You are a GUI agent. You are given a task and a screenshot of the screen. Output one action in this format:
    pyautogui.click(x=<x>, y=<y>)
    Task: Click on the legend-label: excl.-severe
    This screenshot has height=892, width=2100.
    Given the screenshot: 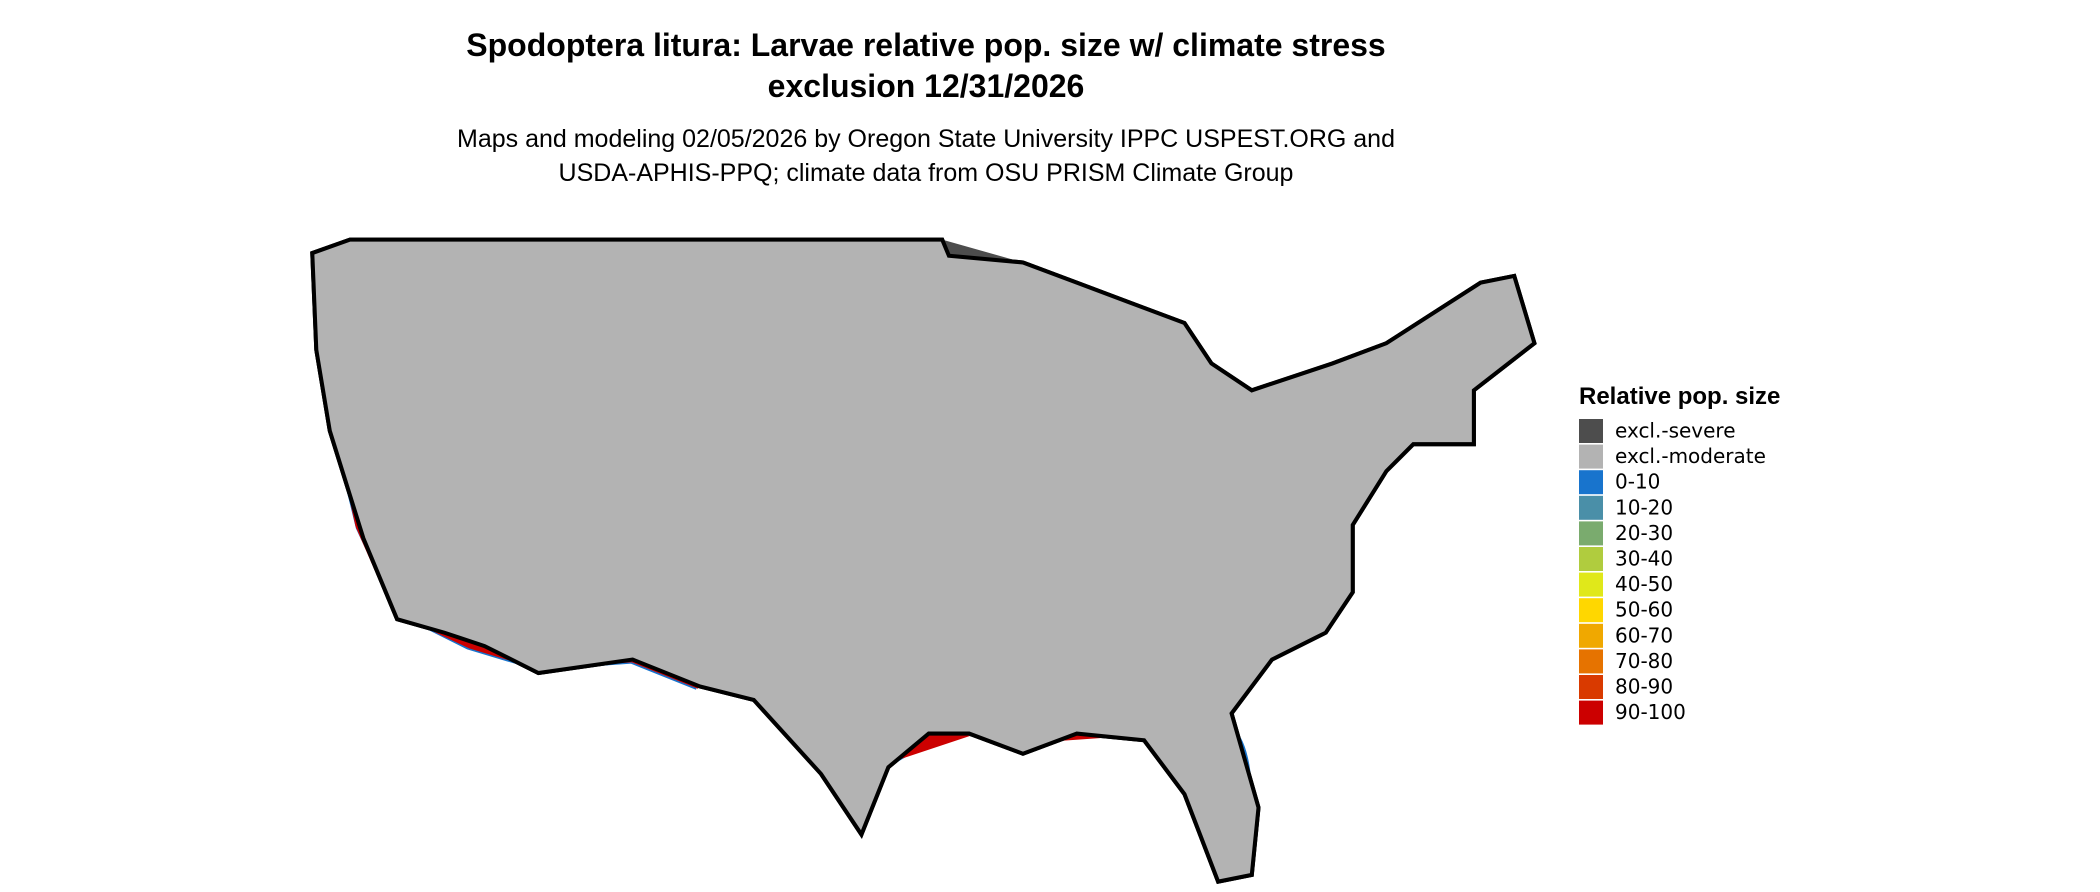 What is the action you would take?
    pyautogui.click(x=1675, y=431)
    